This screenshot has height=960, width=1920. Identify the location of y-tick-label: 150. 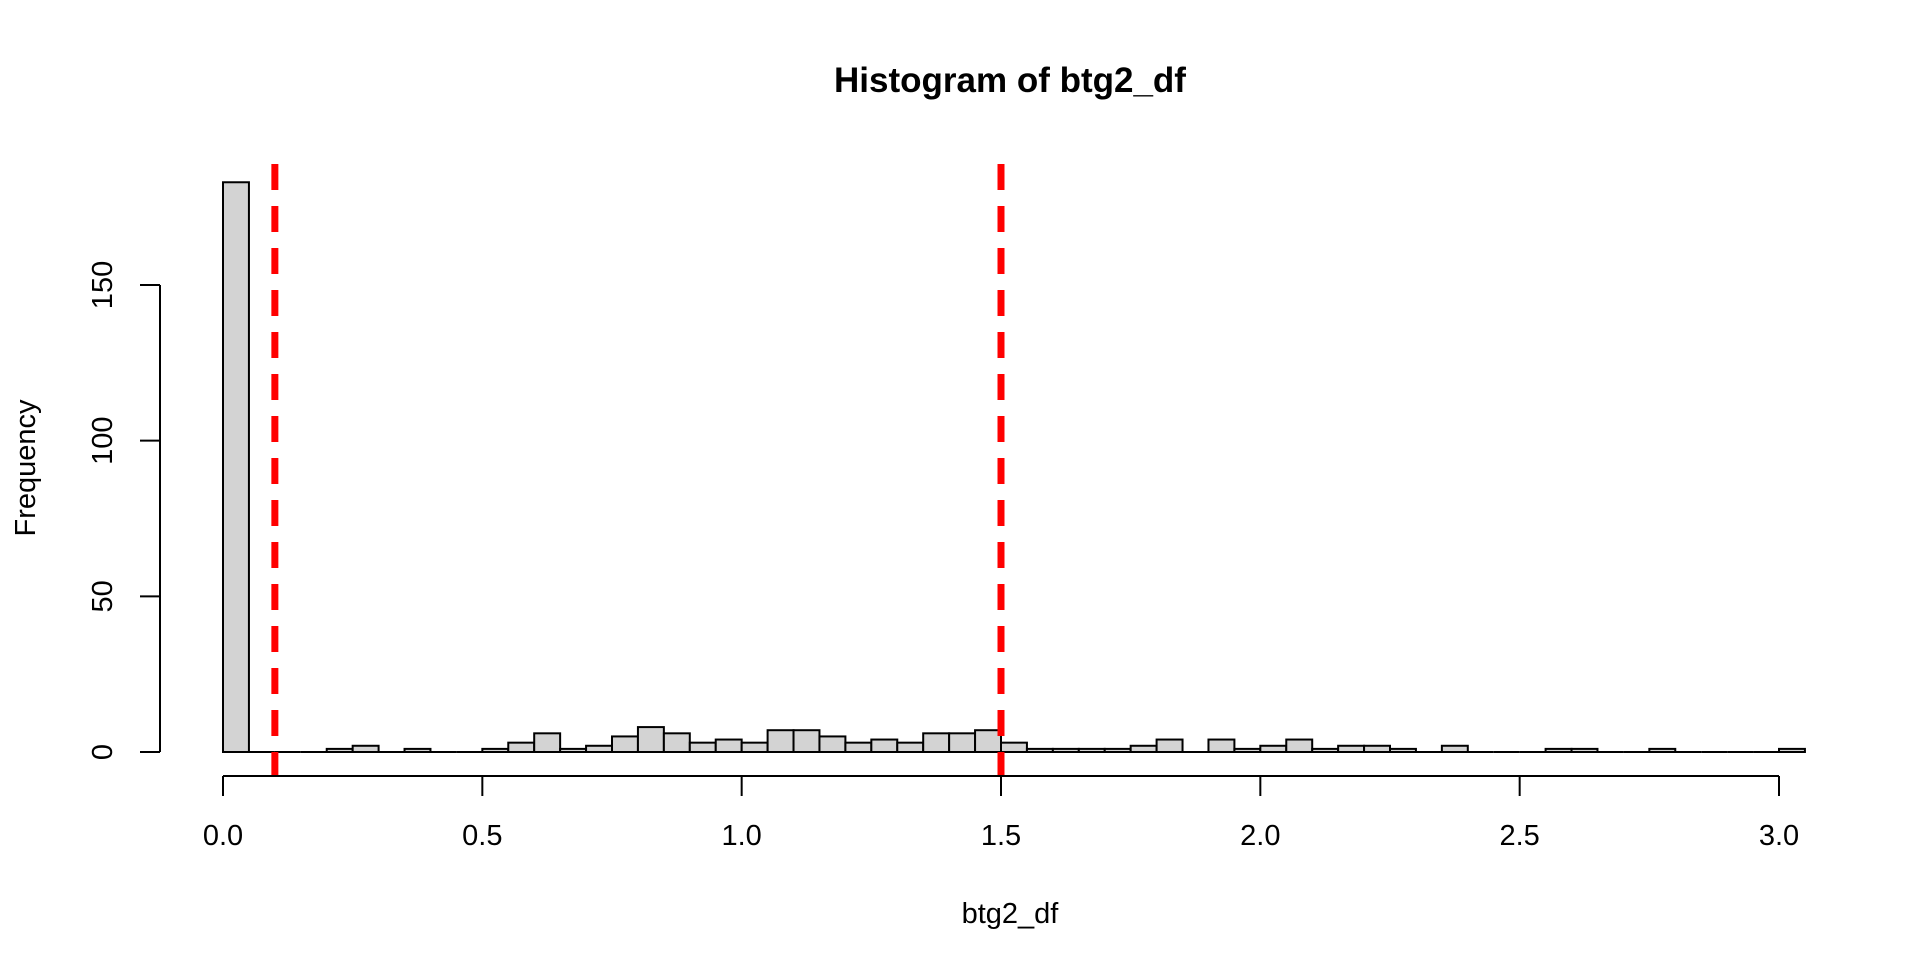
(103, 285).